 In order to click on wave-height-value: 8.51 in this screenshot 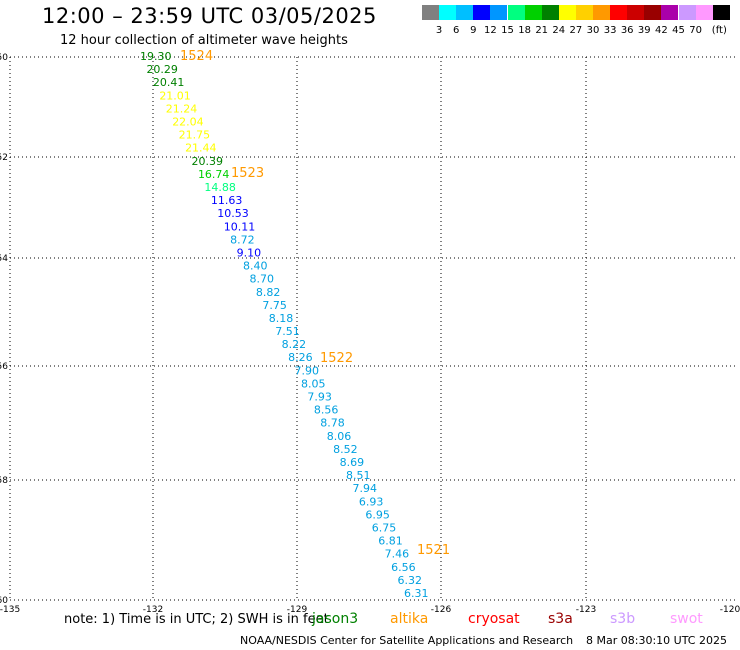, I will do `click(358, 475)`.